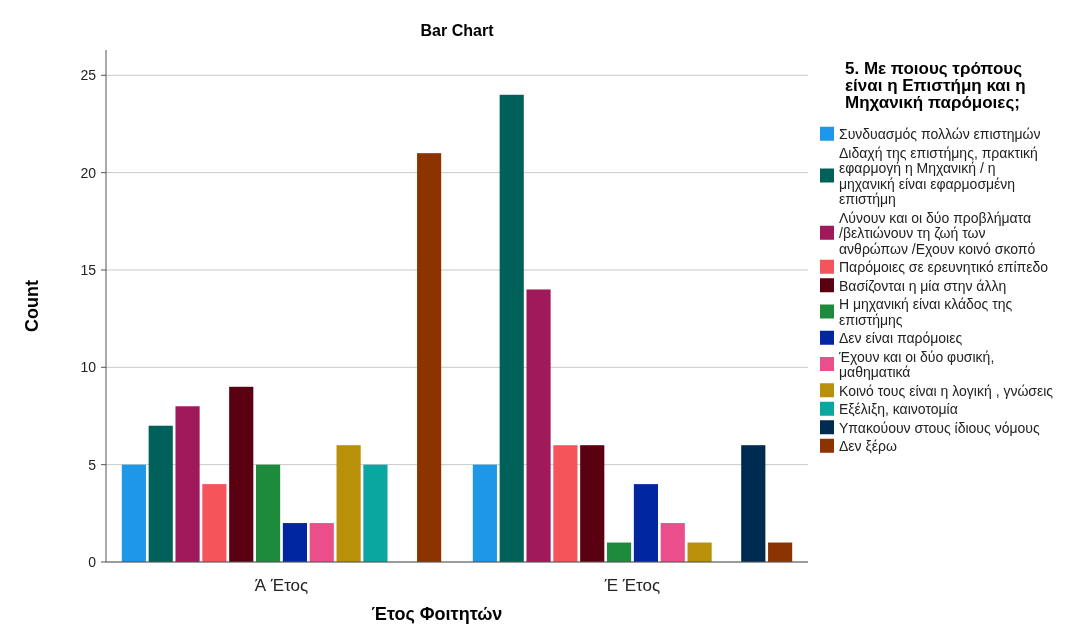  I want to click on legend-label: Εξέλιξη, καινοτομία, so click(898, 409).